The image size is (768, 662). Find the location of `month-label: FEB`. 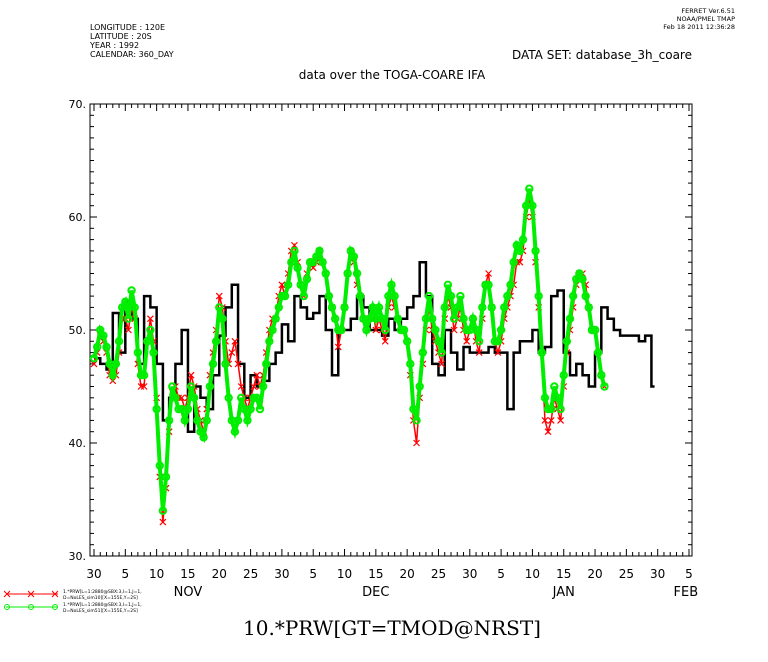

month-label: FEB is located at coordinates (686, 592).